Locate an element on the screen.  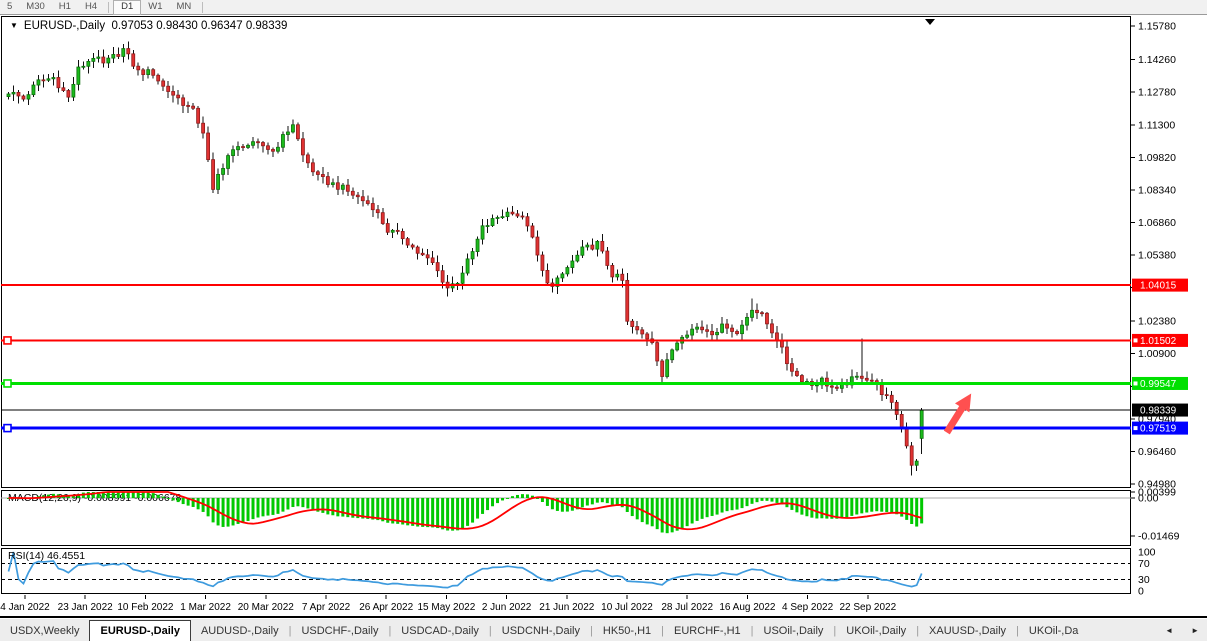
last-bar-marker-icon is located at coordinates (930, 22).